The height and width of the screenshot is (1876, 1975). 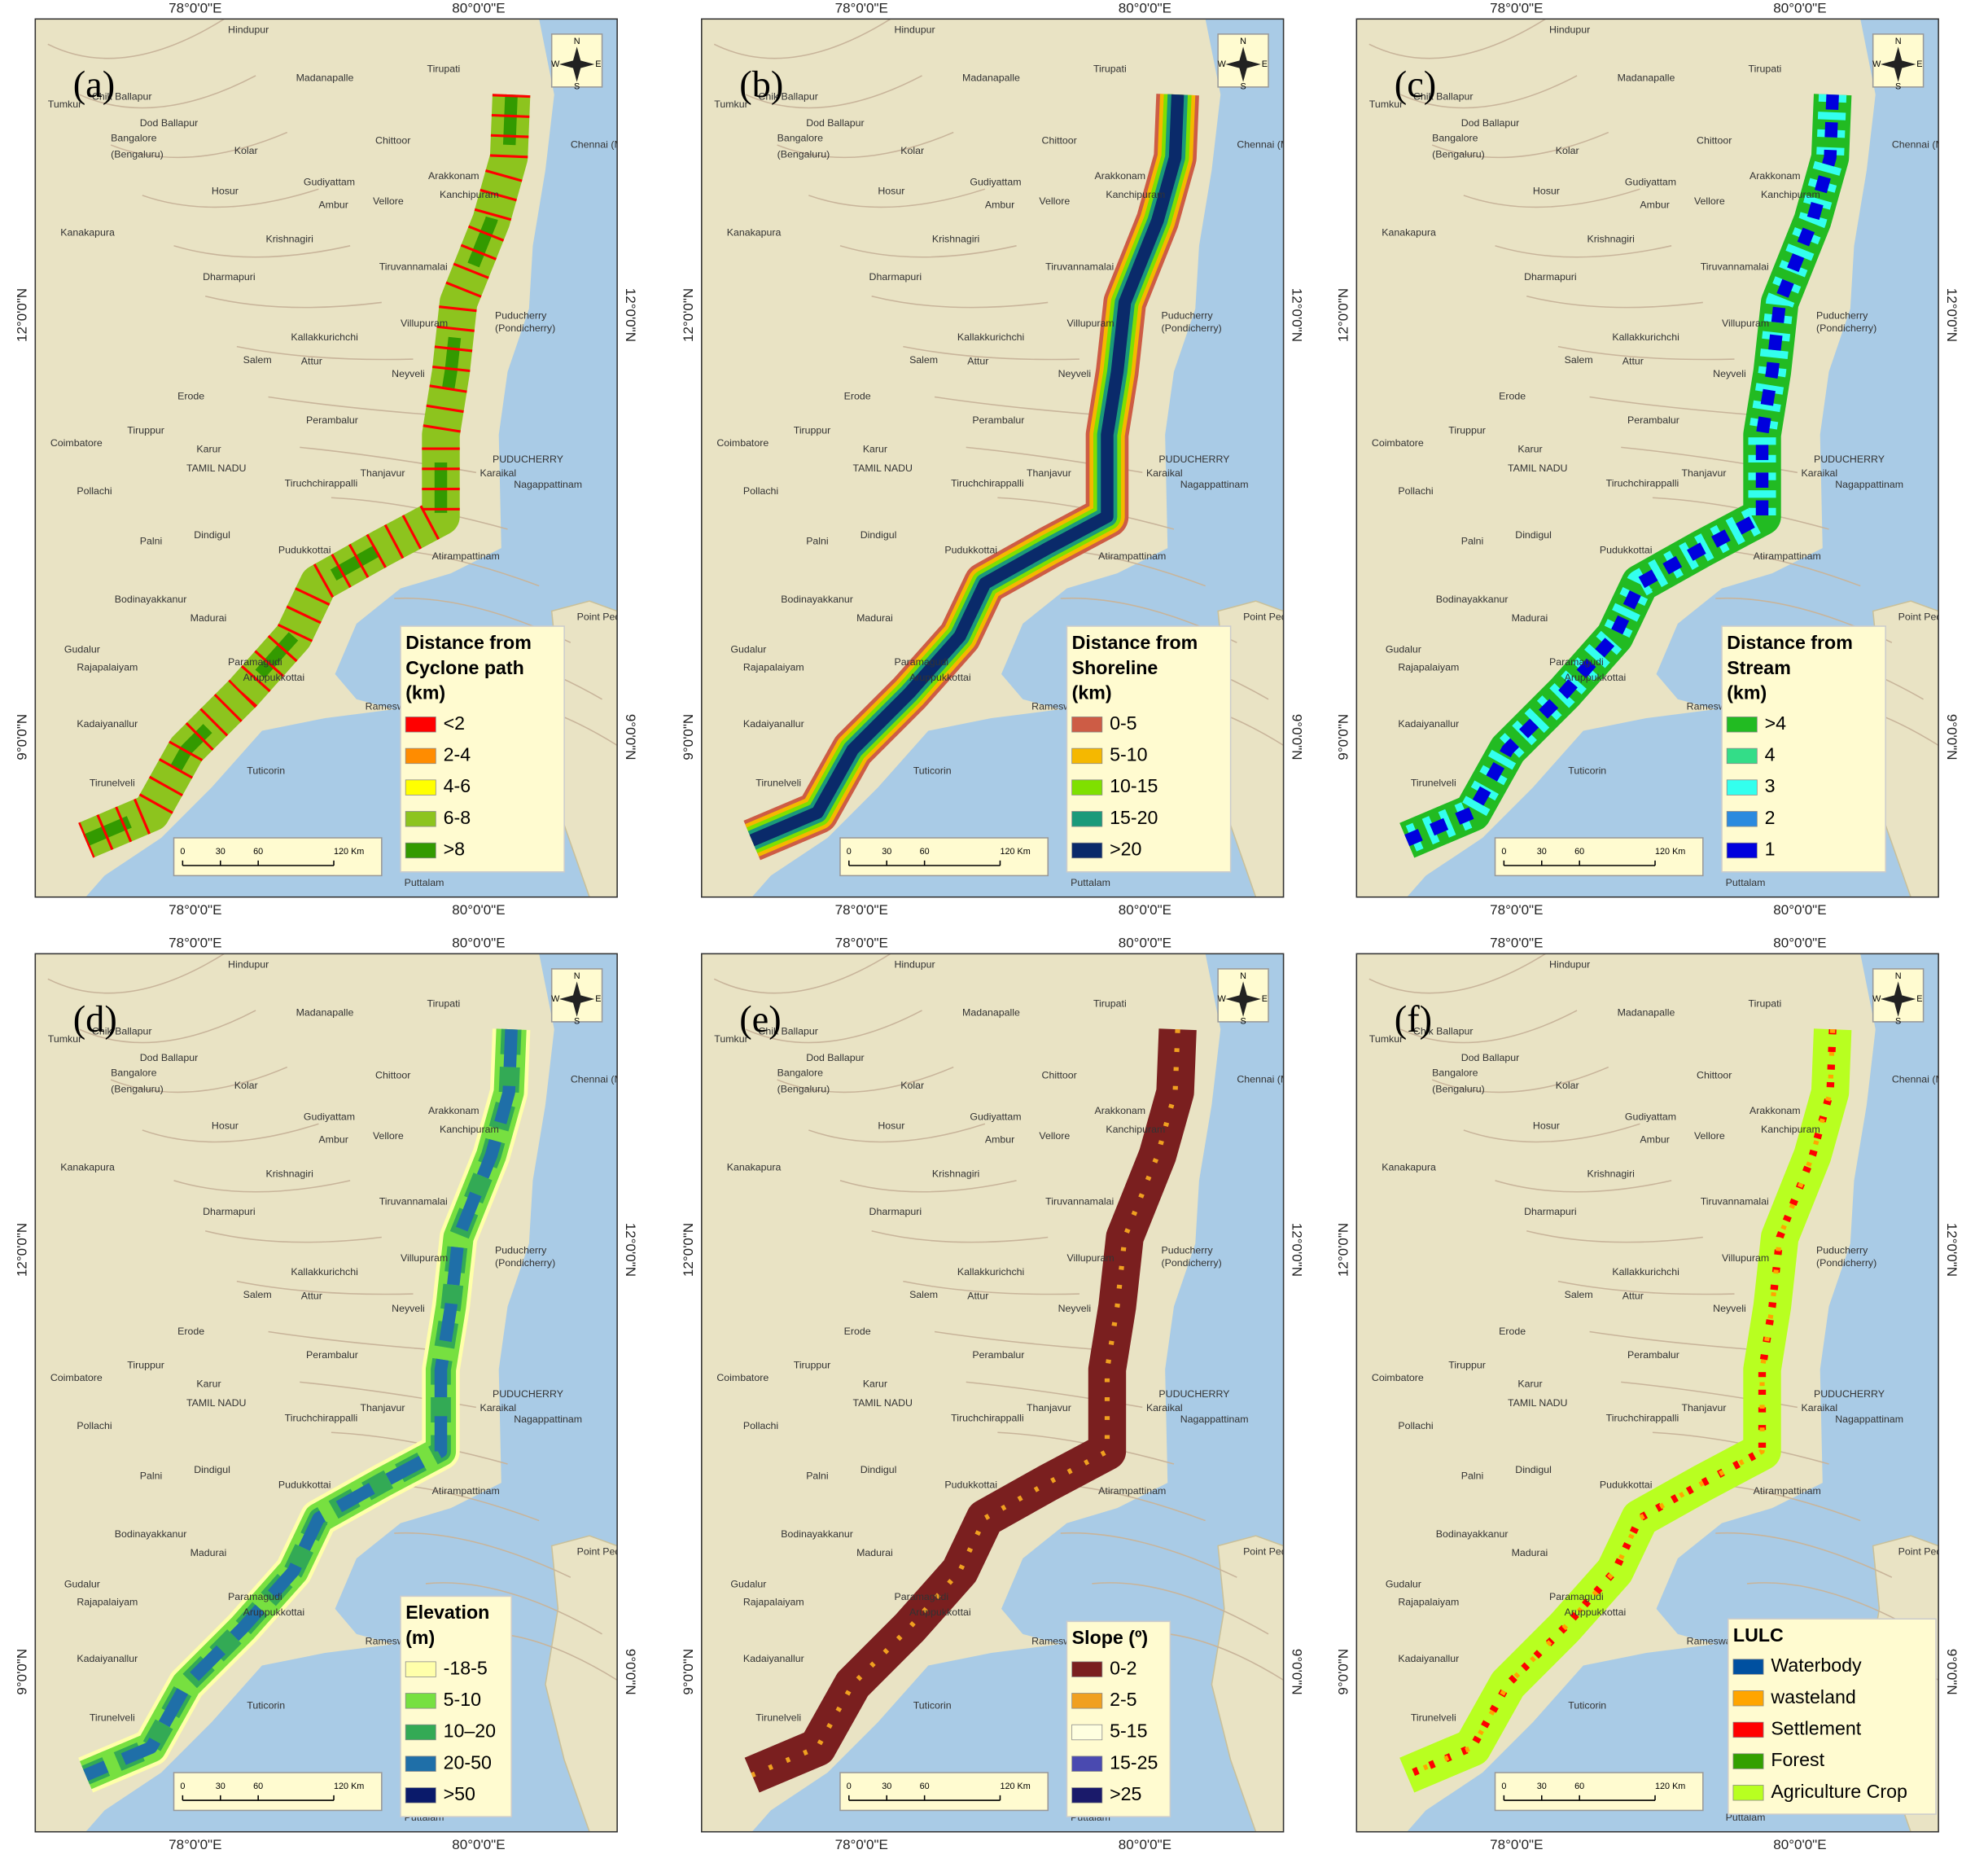 I want to click on scale-bar-box, so click(x=944, y=1792).